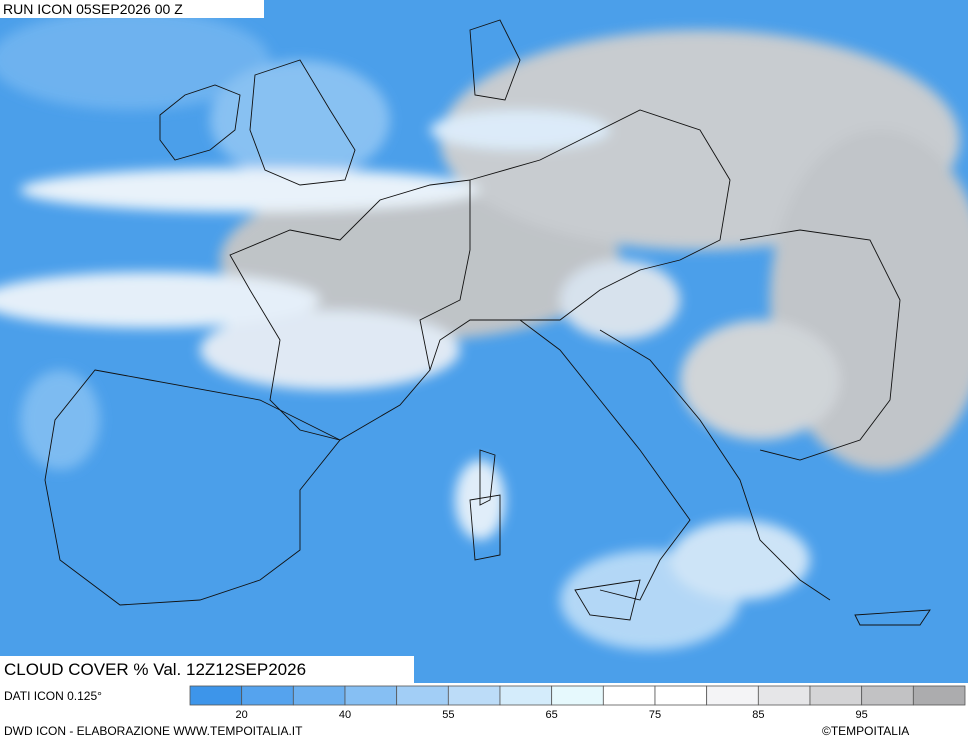 The width and height of the screenshot is (968, 745). What do you see at coordinates (207, 669) in the screenshot?
I see `map-title: CLOUD COVER % Val. 12Z12SEP2026` at bounding box center [207, 669].